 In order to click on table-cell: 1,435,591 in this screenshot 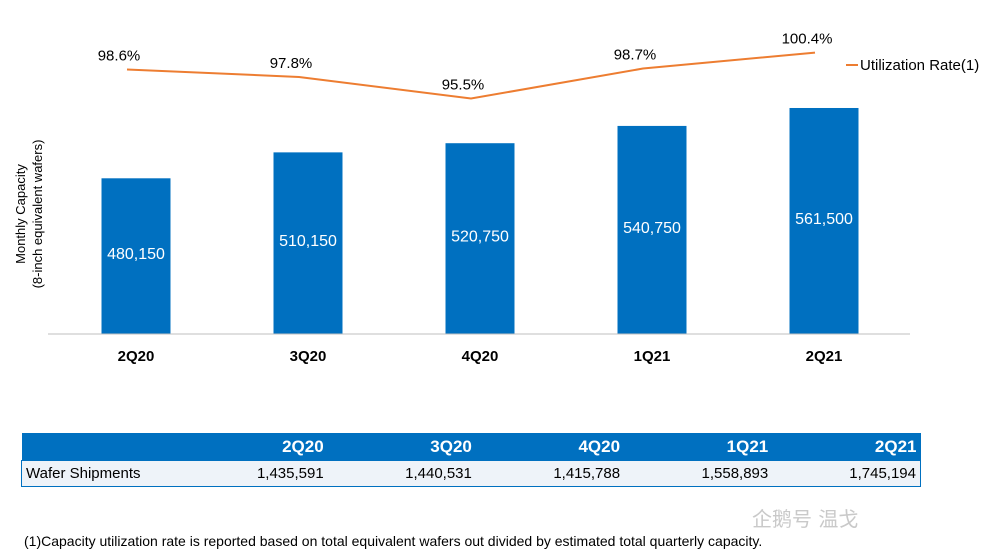, I will do `click(253, 473)`.